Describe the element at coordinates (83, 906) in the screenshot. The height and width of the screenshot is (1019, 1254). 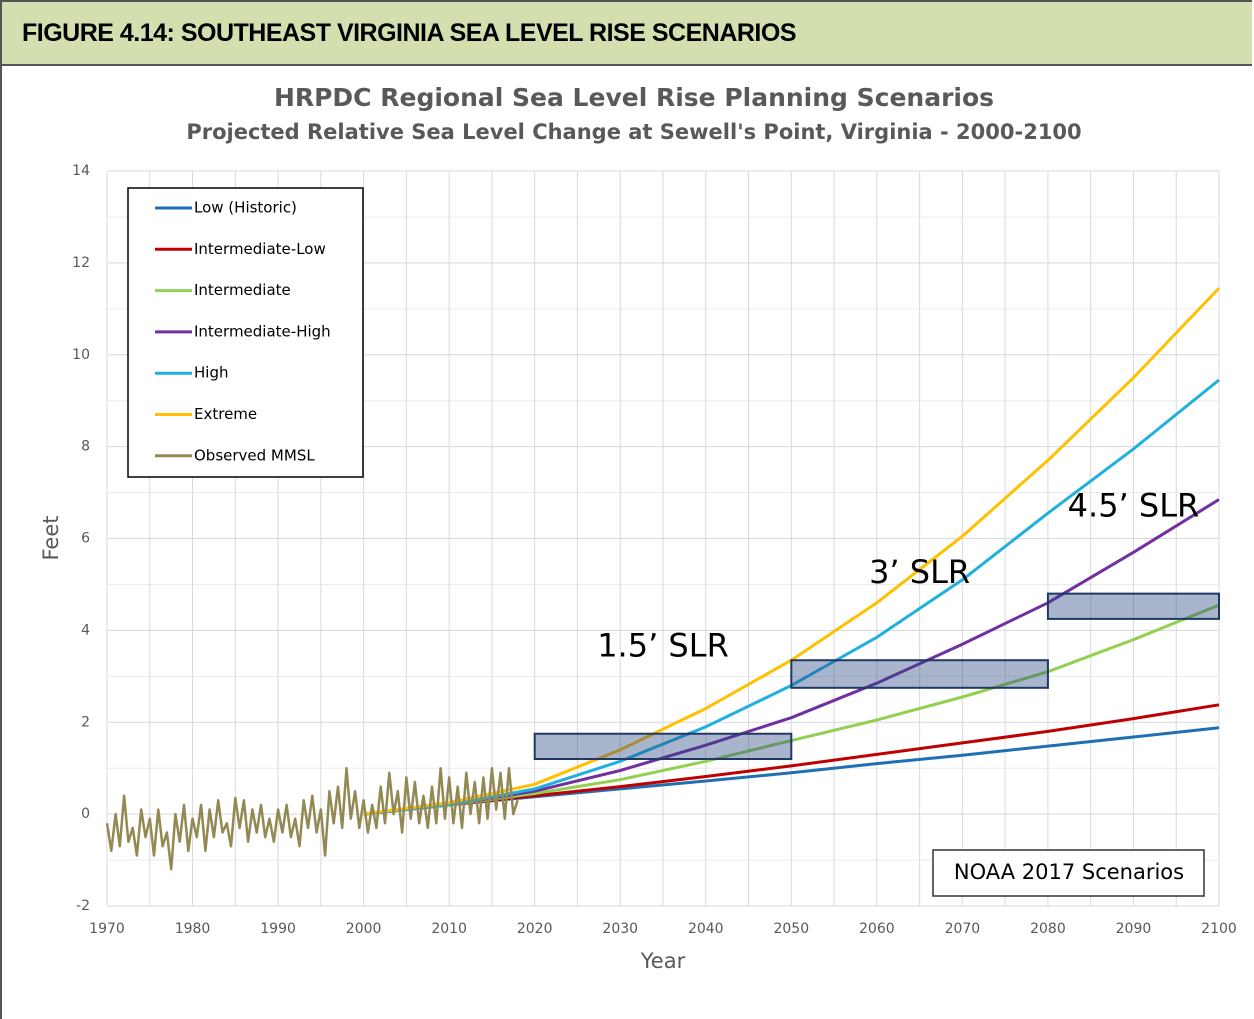
I see `y-tick-label: -2` at that location.